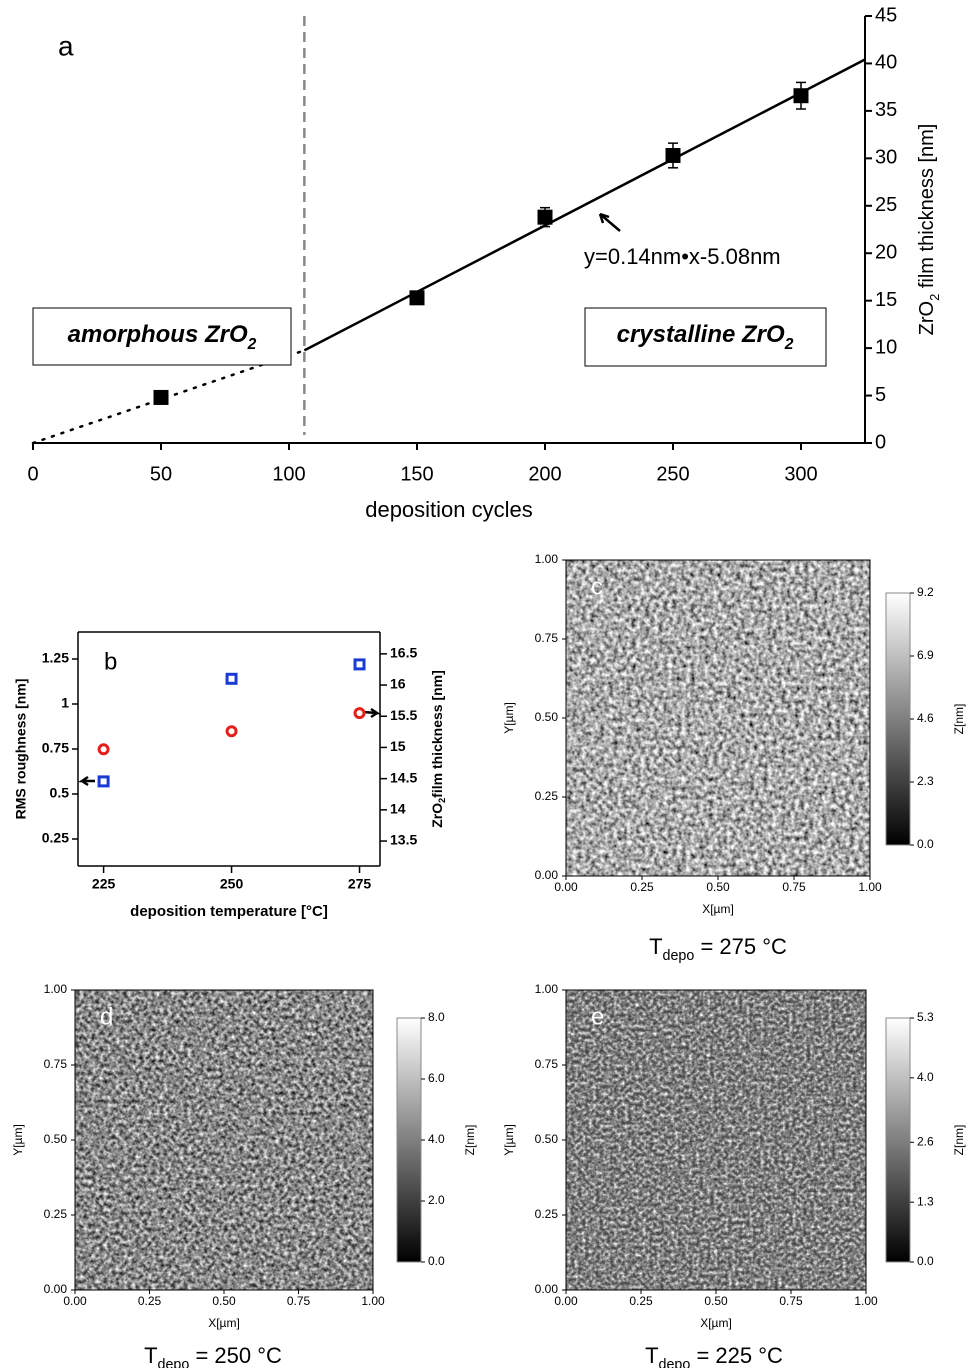  What do you see at coordinates (925, 592) in the screenshot?
I see `colorbar-tick-label: 9.2` at bounding box center [925, 592].